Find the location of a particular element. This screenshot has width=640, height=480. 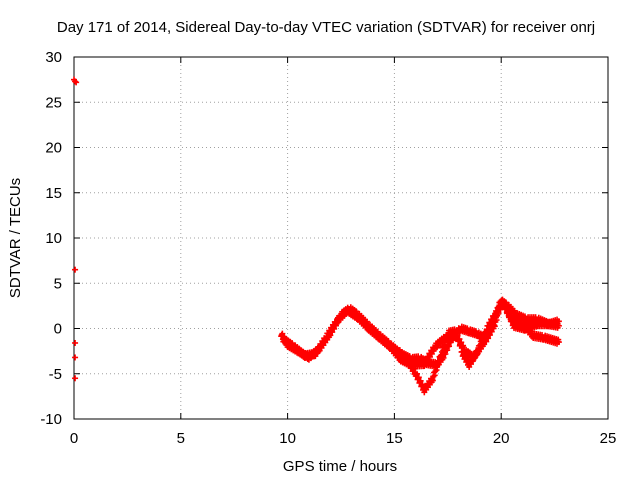

y-tick-label: 5 is located at coordinates (58, 283).